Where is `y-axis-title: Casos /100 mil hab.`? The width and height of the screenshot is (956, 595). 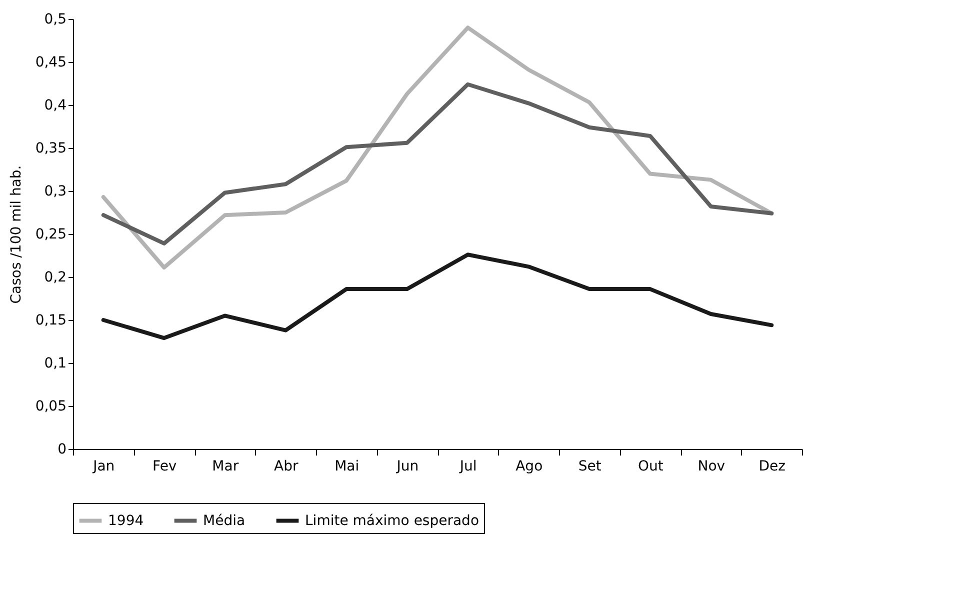
y-axis-title: Casos /100 mil hab. is located at coordinates (16, 234).